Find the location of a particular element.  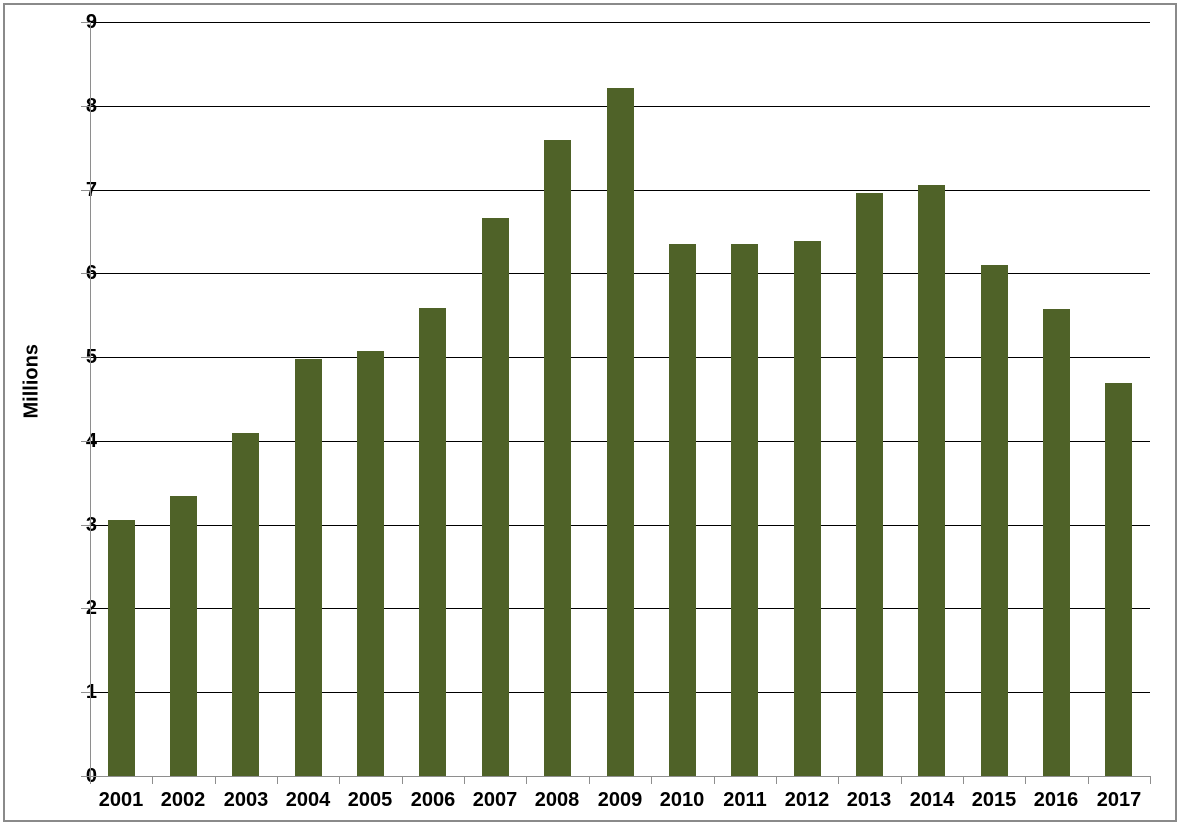

x-tick-label: 2005 is located at coordinates (370, 800).